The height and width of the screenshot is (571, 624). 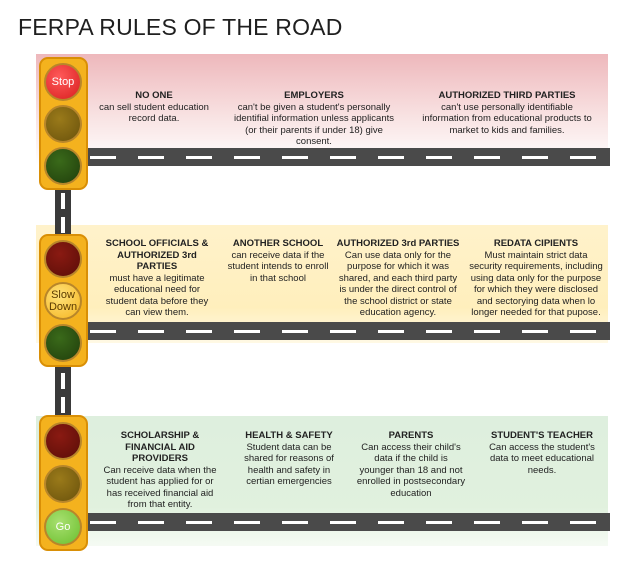 I want to click on rule-heading: NO ONE, so click(x=154, y=95).